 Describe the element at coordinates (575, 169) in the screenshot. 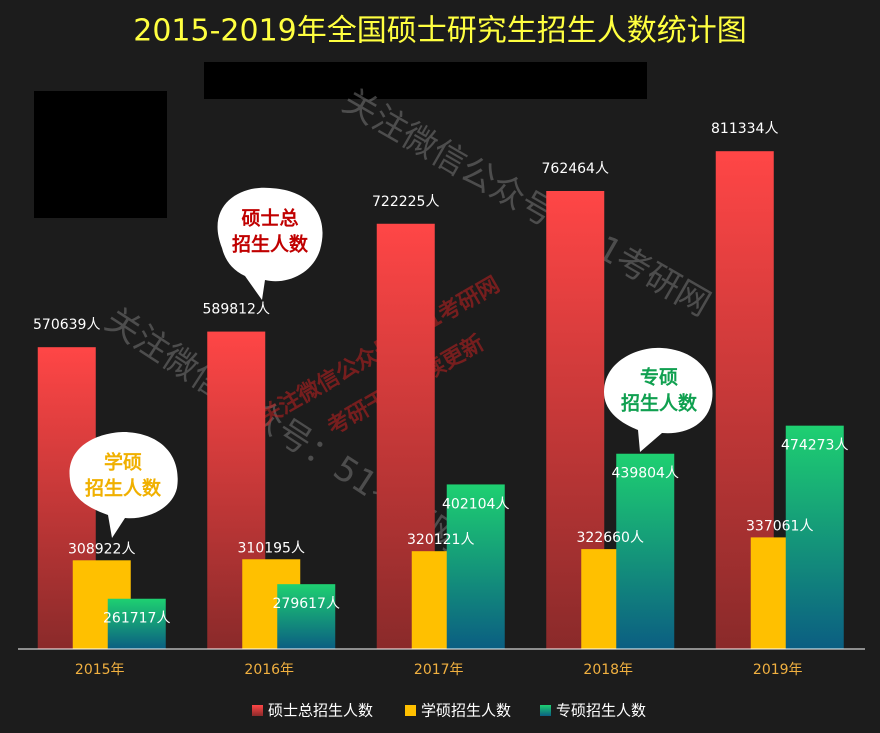

I see `value-label: 762464人` at that location.